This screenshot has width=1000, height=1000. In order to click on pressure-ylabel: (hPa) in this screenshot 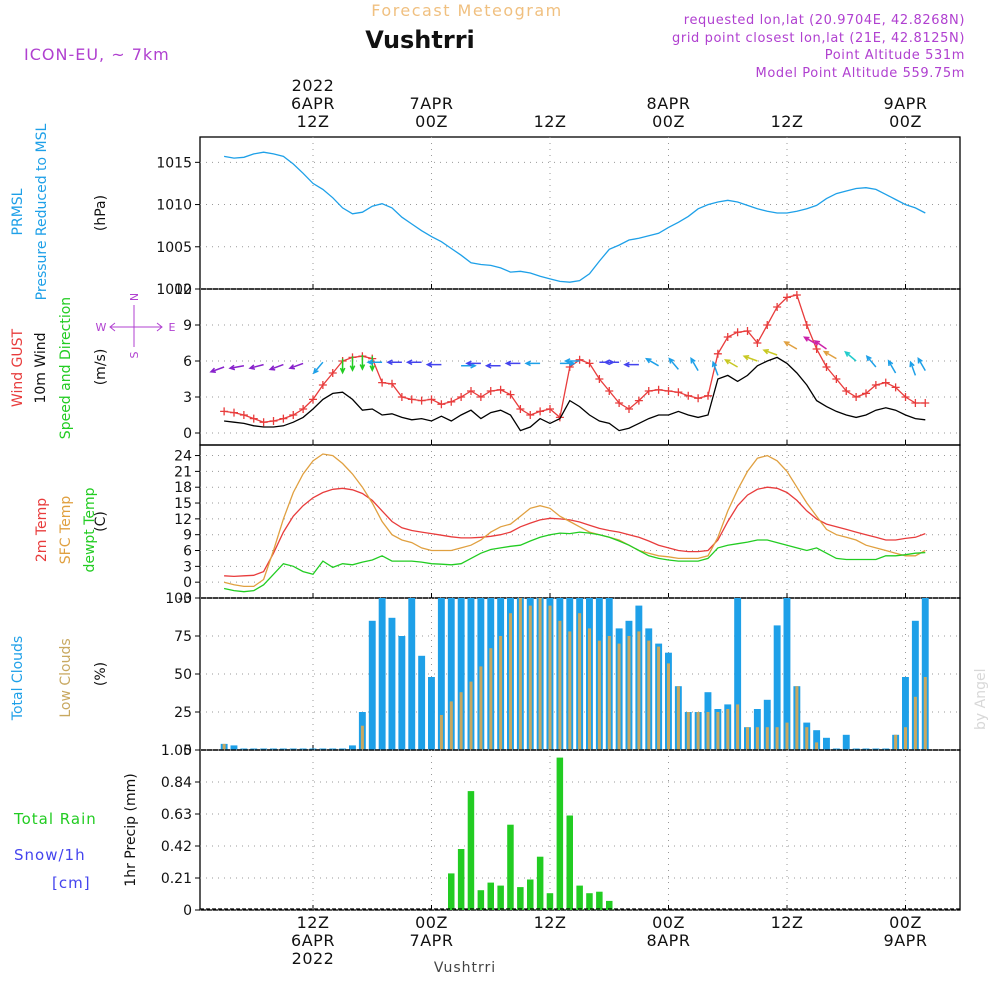, I will do `click(101, 213)`.